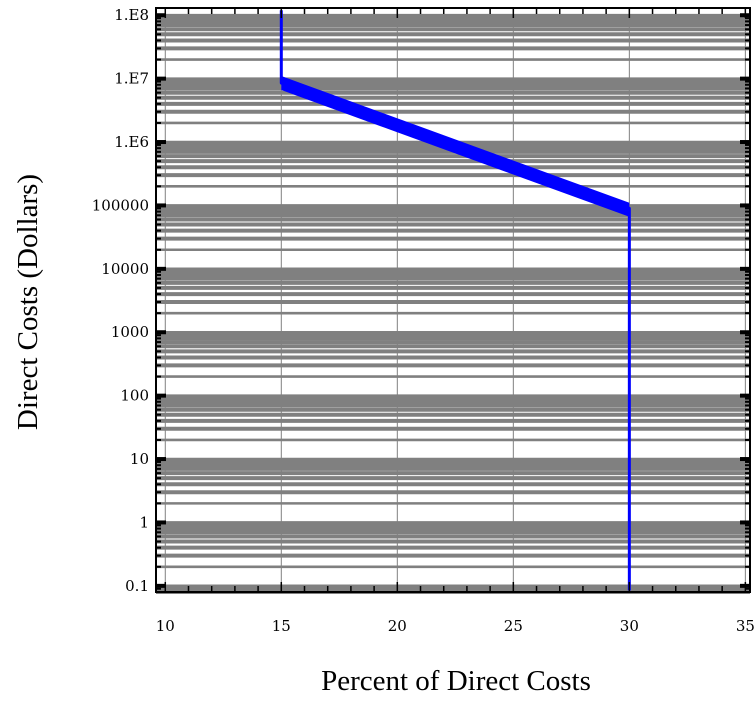 This screenshot has height=721, width=756. What do you see at coordinates (513, 626) in the screenshot?
I see `x-tick-label: 25` at bounding box center [513, 626].